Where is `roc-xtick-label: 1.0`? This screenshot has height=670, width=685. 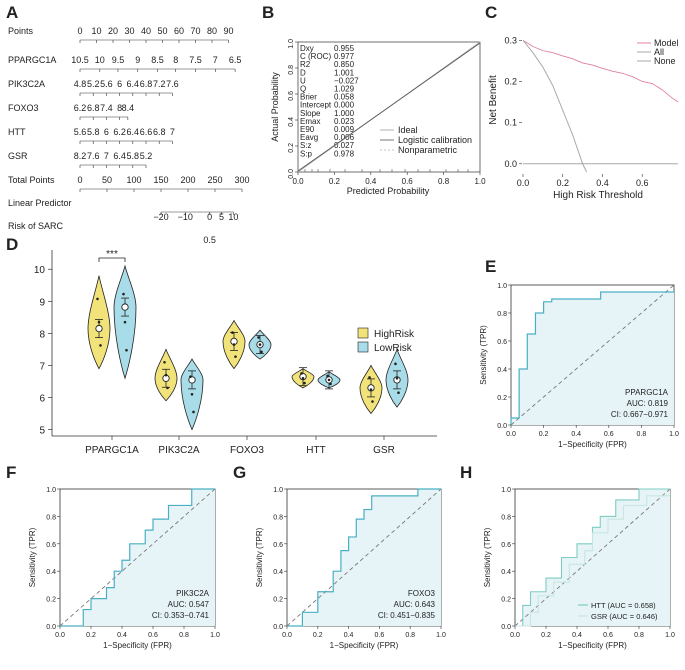
roc-xtick-label: 1.0 is located at coordinates (215, 635).